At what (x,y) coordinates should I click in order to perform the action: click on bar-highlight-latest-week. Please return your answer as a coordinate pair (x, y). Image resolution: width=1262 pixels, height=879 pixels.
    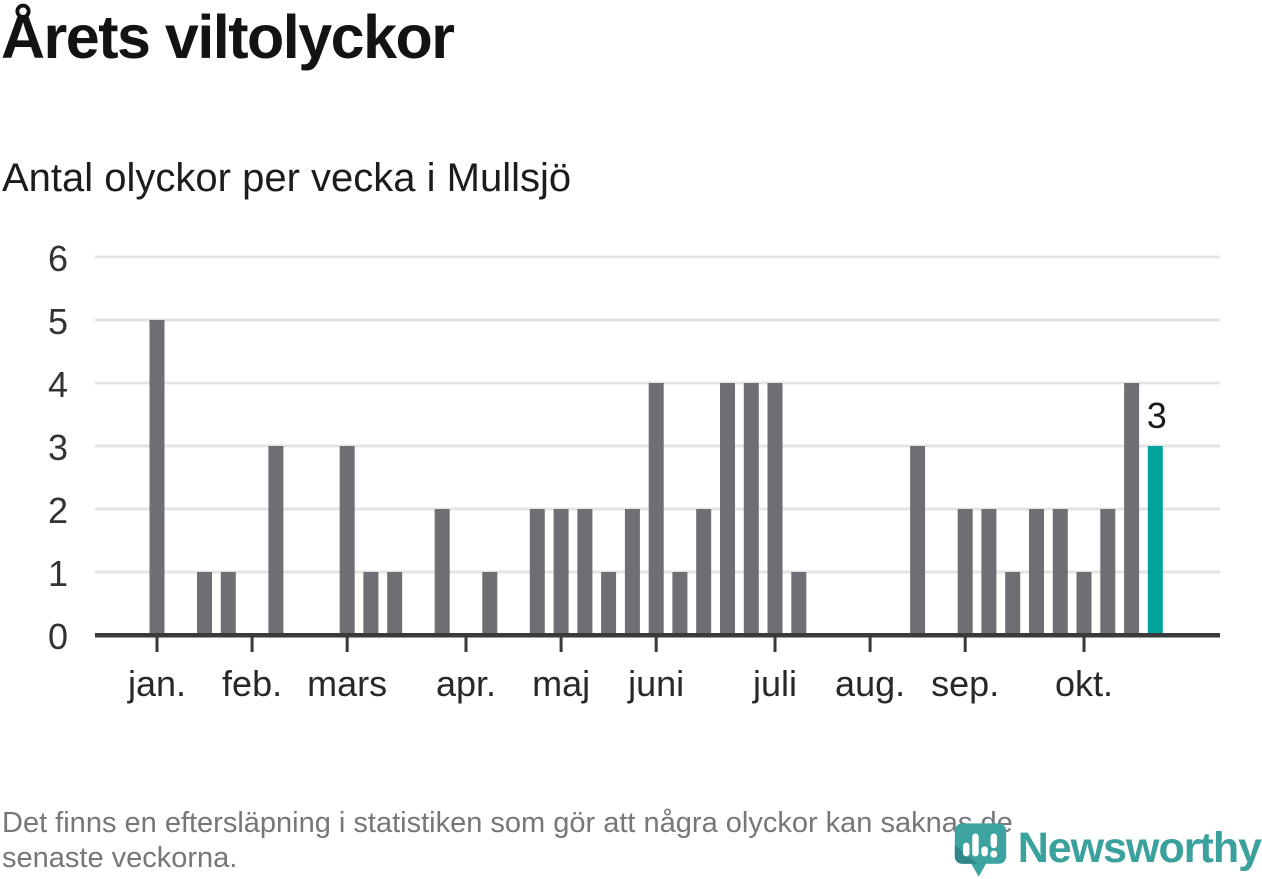
    Looking at the image, I should click on (1155, 540).